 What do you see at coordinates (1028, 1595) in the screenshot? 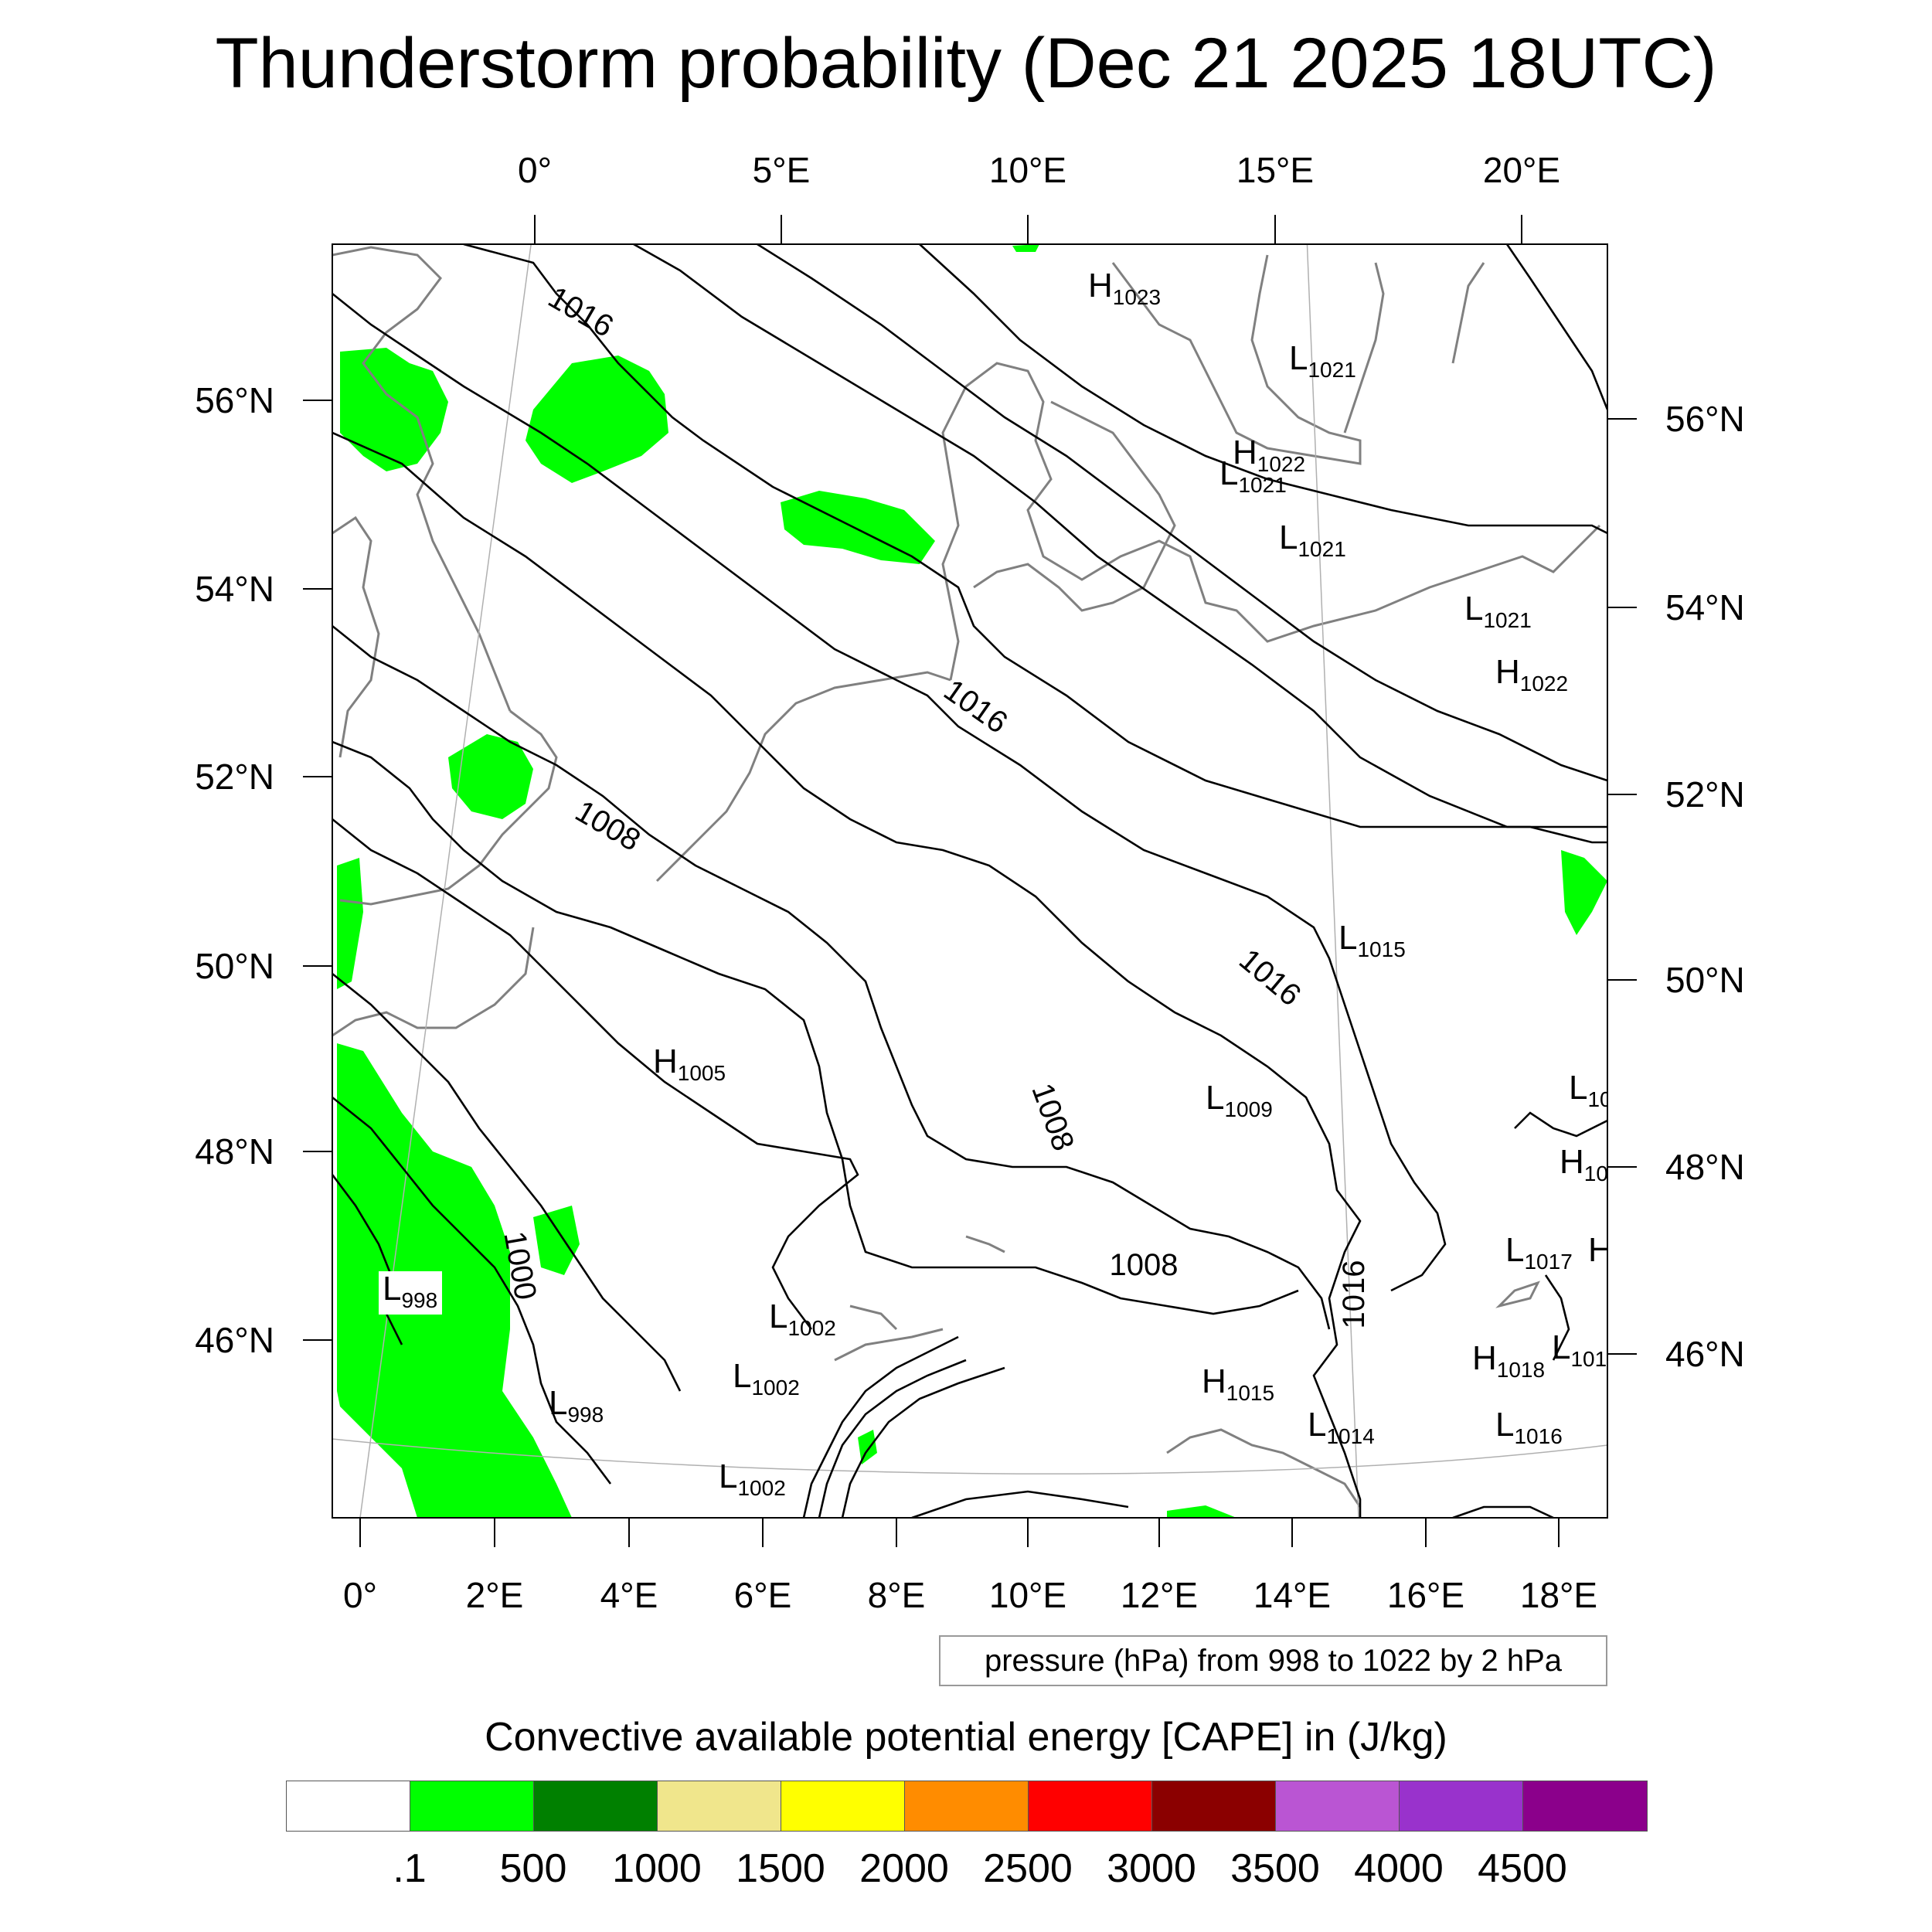
I see `bottom-lon-tick: 10°E` at bounding box center [1028, 1595].